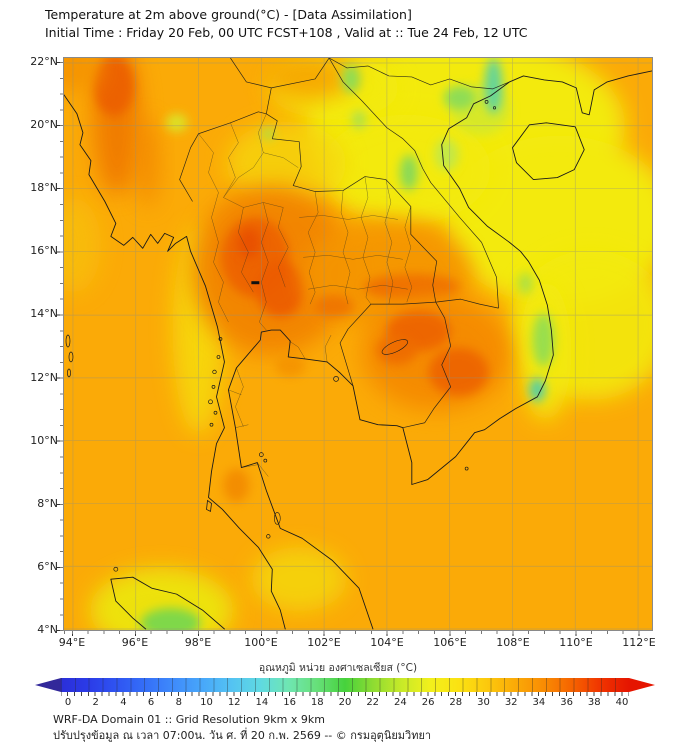 The width and height of the screenshot is (676, 756). What do you see at coordinates (428, 702) in the screenshot?
I see `cb-tick: 26` at bounding box center [428, 702].